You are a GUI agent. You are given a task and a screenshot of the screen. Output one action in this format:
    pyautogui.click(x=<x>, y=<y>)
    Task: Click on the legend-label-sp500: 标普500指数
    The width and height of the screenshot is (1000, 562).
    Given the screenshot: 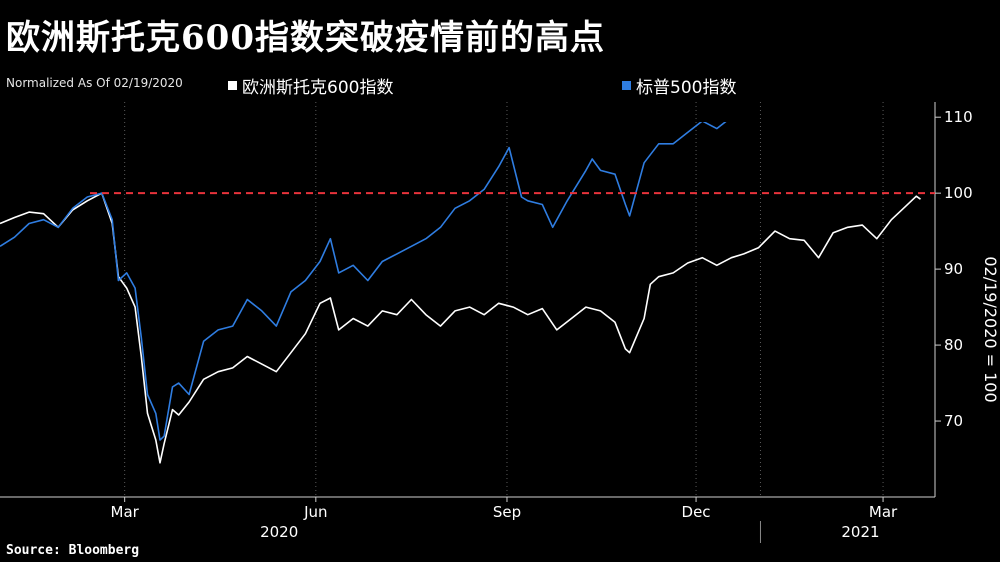 What is the action you would take?
    pyautogui.click(x=686, y=88)
    